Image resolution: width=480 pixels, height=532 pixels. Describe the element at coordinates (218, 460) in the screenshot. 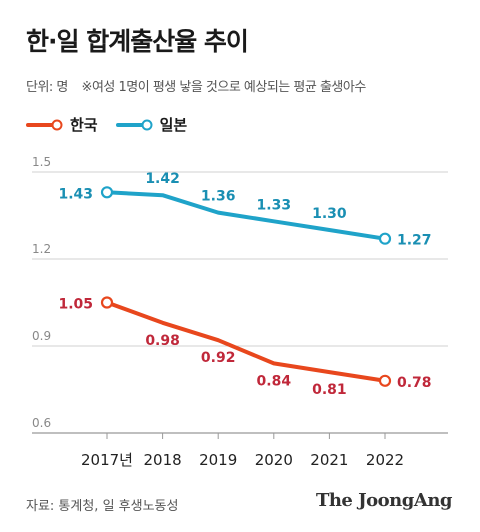

I see `x-tick-label: 2019` at that location.